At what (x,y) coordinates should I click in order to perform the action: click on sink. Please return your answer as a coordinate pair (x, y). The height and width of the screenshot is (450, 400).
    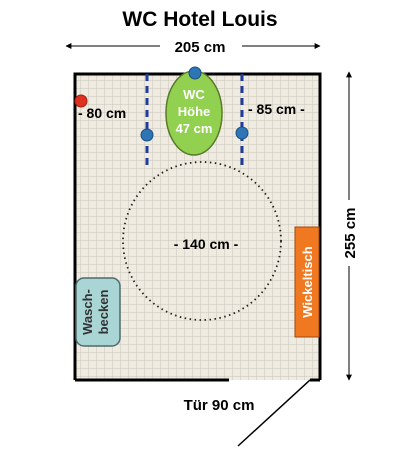
    Looking at the image, I should click on (98, 312).